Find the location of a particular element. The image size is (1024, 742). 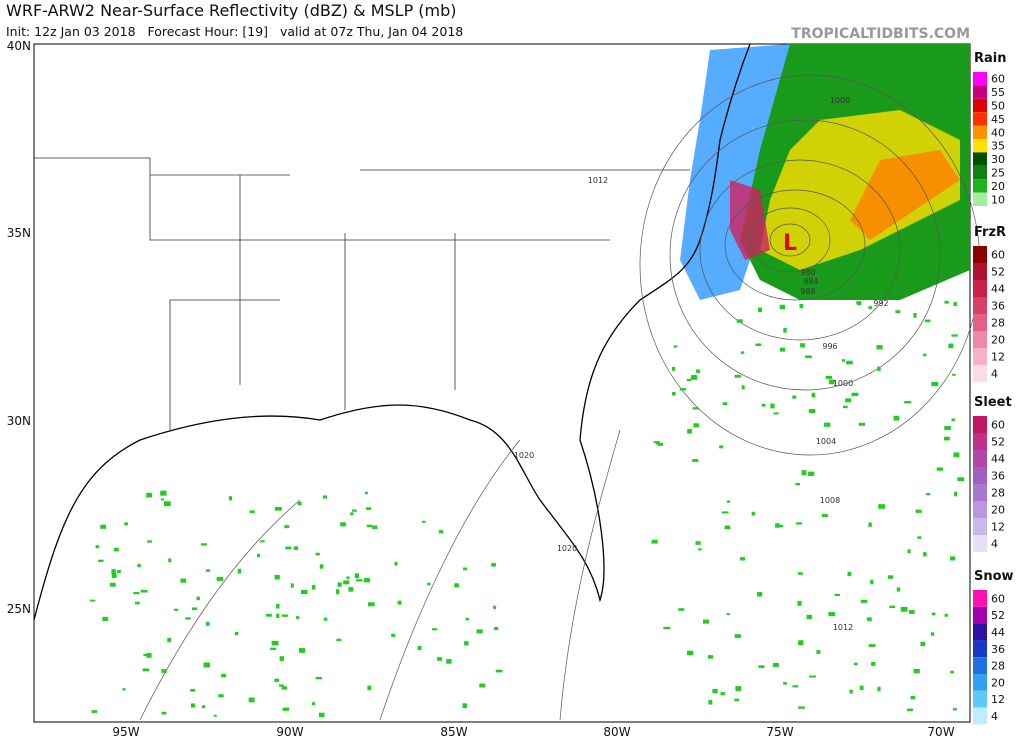

legend-title: Rain is located at coordinates (990, 58).